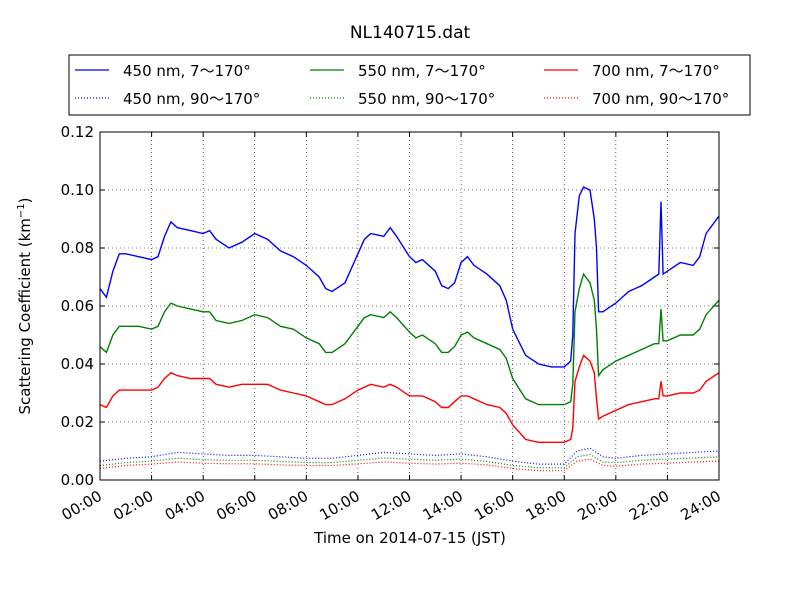 The image size is (800, 600). What do you see at coordinates (410, 33) in the screenshot?
I see `chart-title: NL140715.dat` at bounding box center [410, 33].